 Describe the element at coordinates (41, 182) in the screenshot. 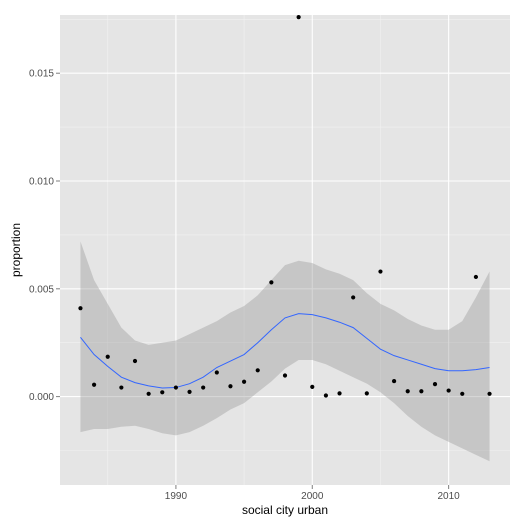

I see `y-tick-label: 0.010` at that location.